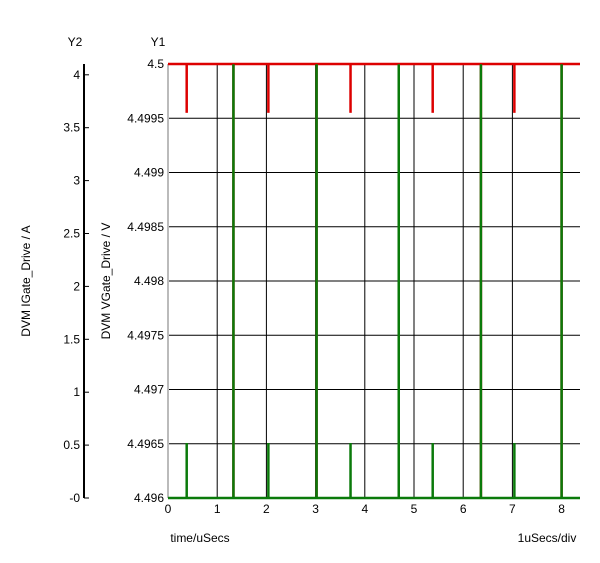 This screenshot has height=563, width=600. I want to click on y2-tick-label: 1.5, so click(71, 339).